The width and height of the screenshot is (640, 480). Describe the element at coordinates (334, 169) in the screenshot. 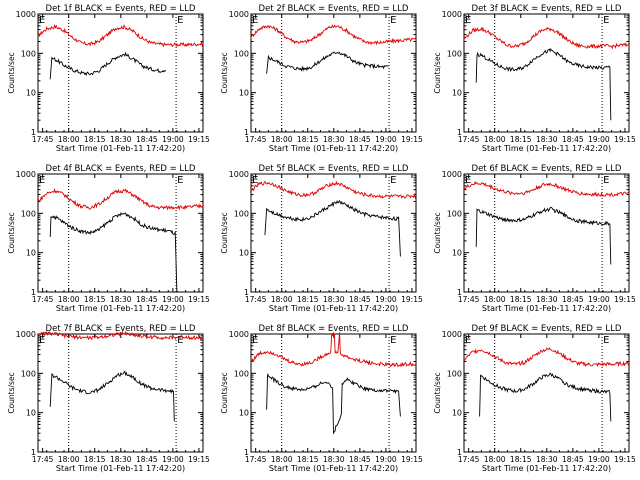

I see `panel-title: Det 5f BLACK = Events, RED = LLD` at that location.